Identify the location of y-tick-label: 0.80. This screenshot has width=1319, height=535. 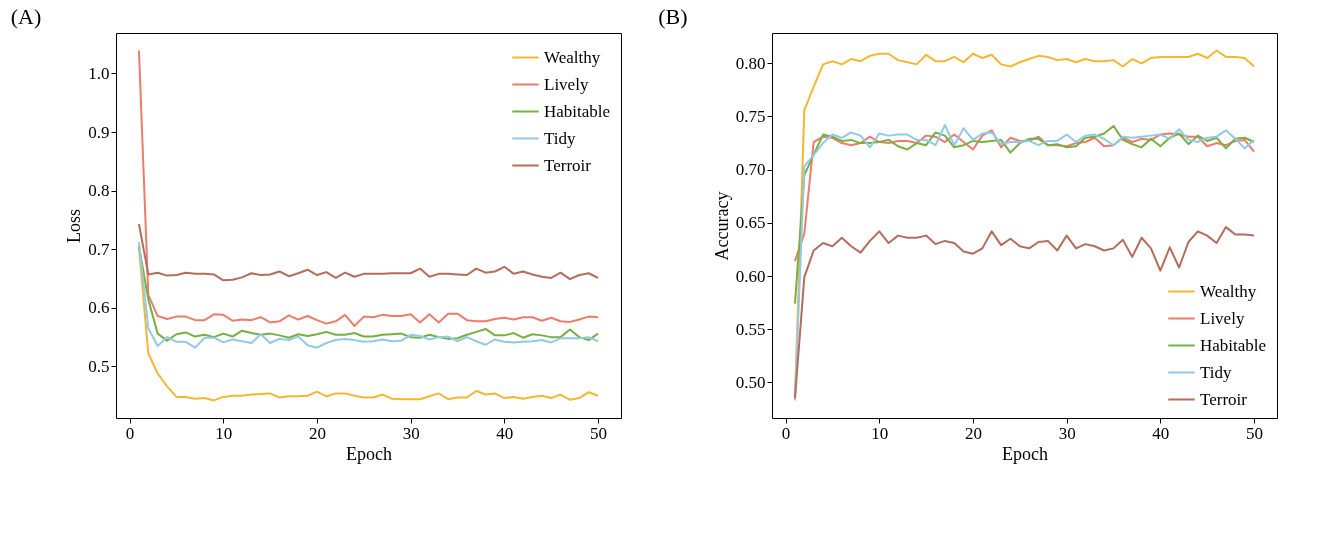
(750, 63).